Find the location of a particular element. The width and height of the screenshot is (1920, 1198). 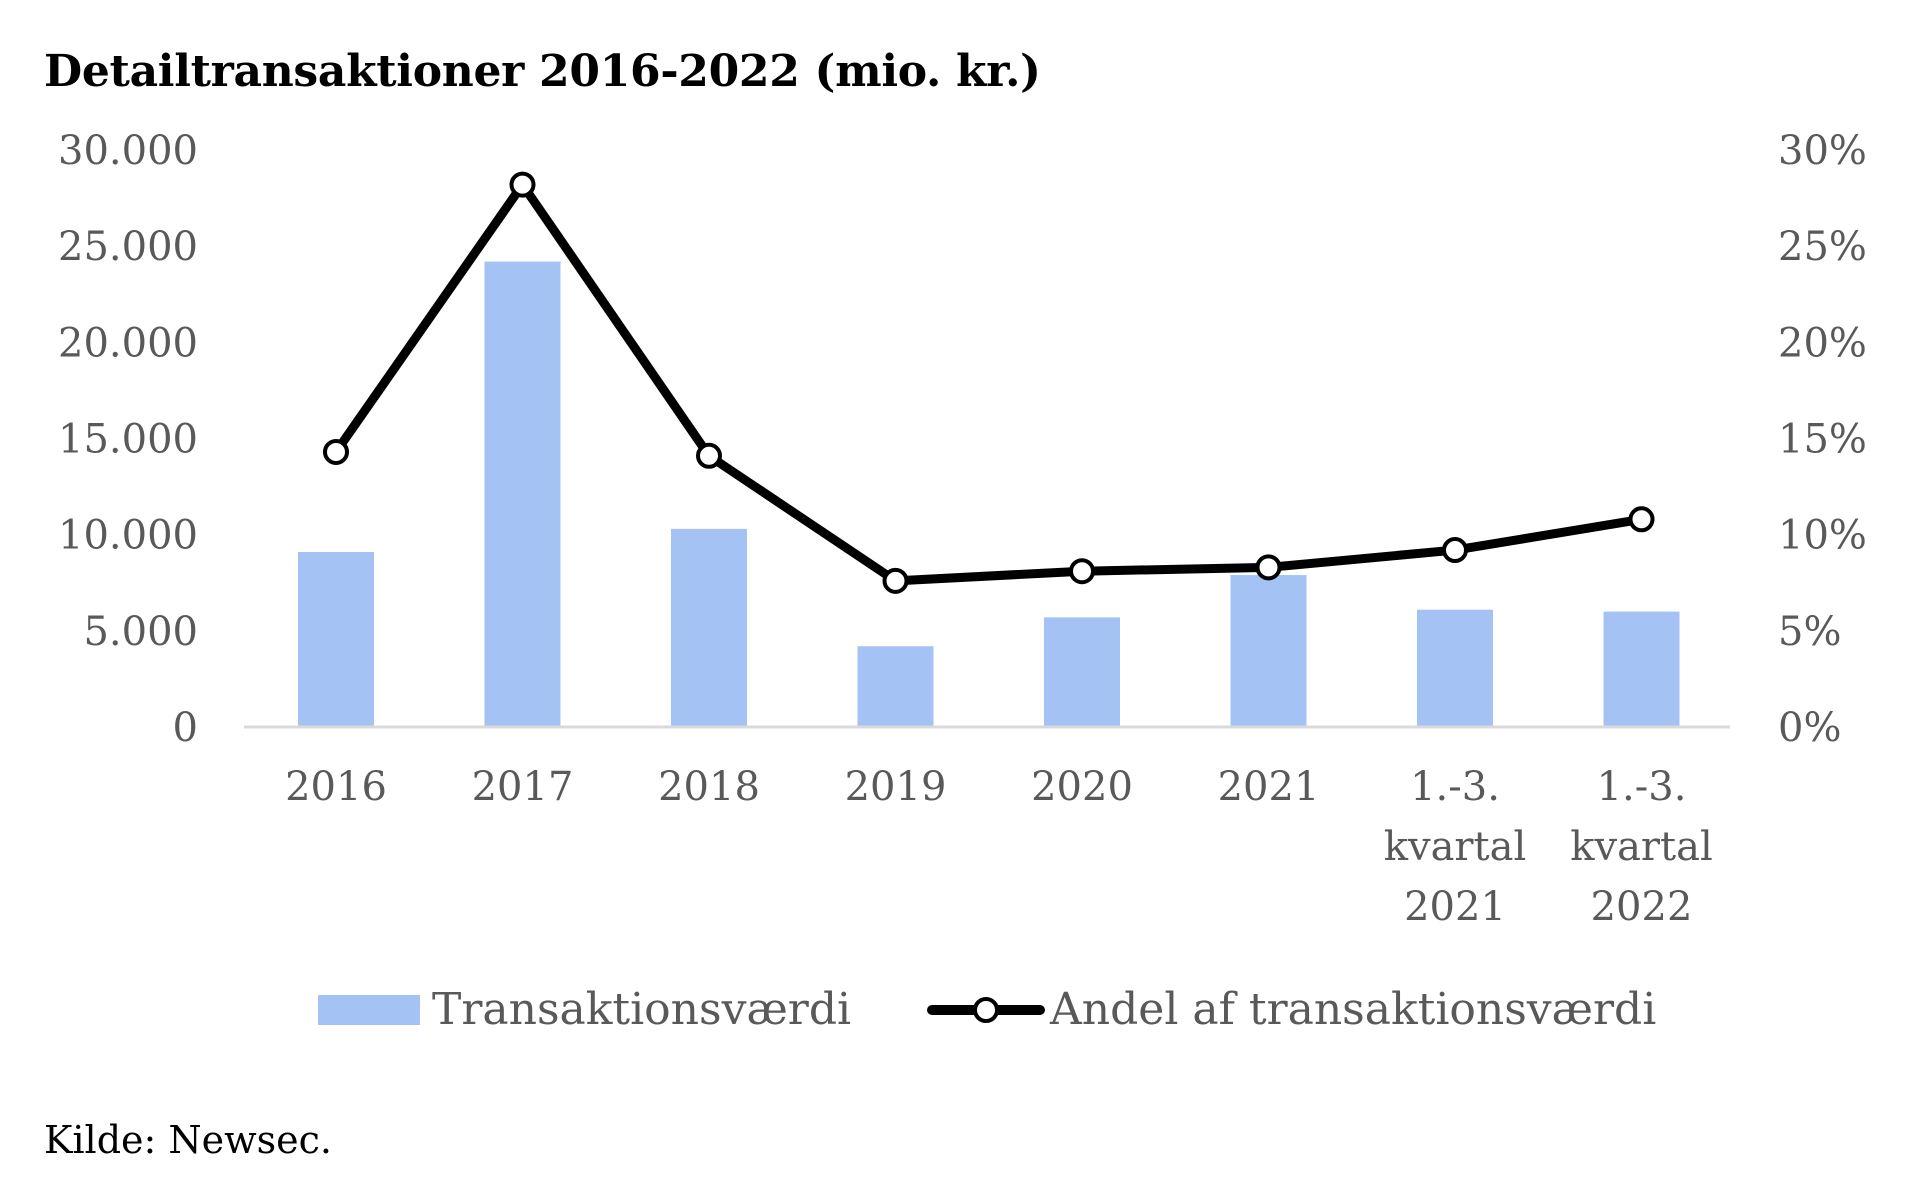

left-axis-tick-label: 20.000 is located at coordinates (128, 343).